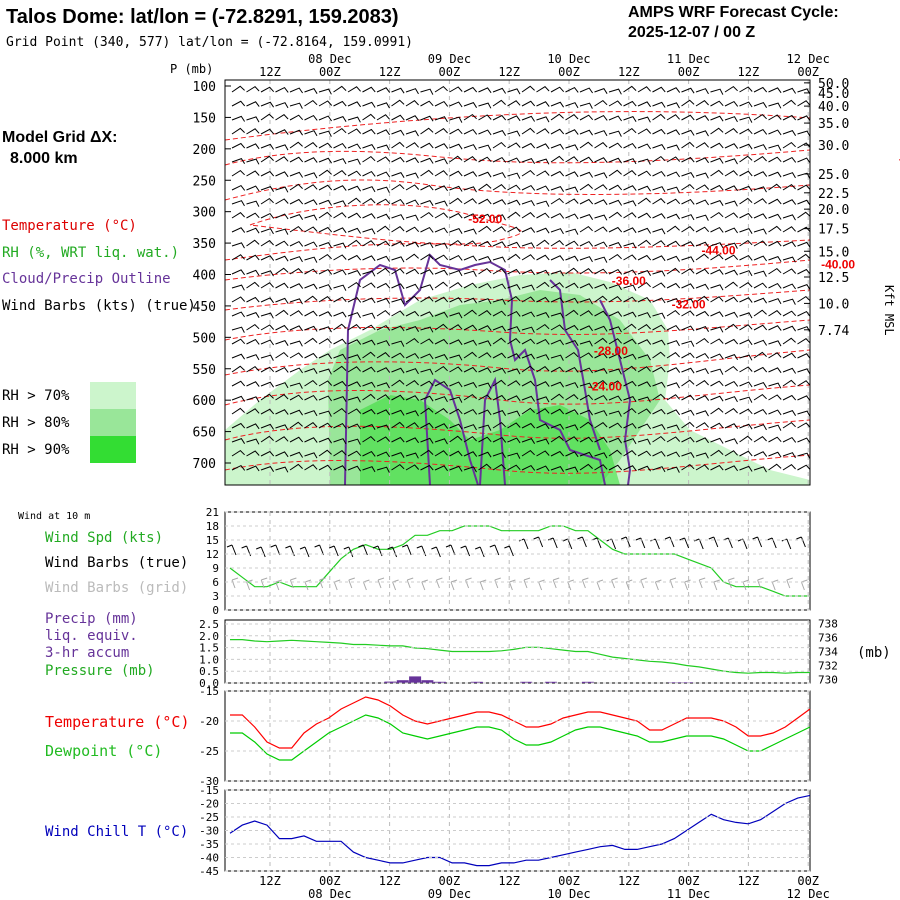 Image resolution: width=900 pixels, height=900 pixels. I want to click on td-gridlines, so click(539, 736).